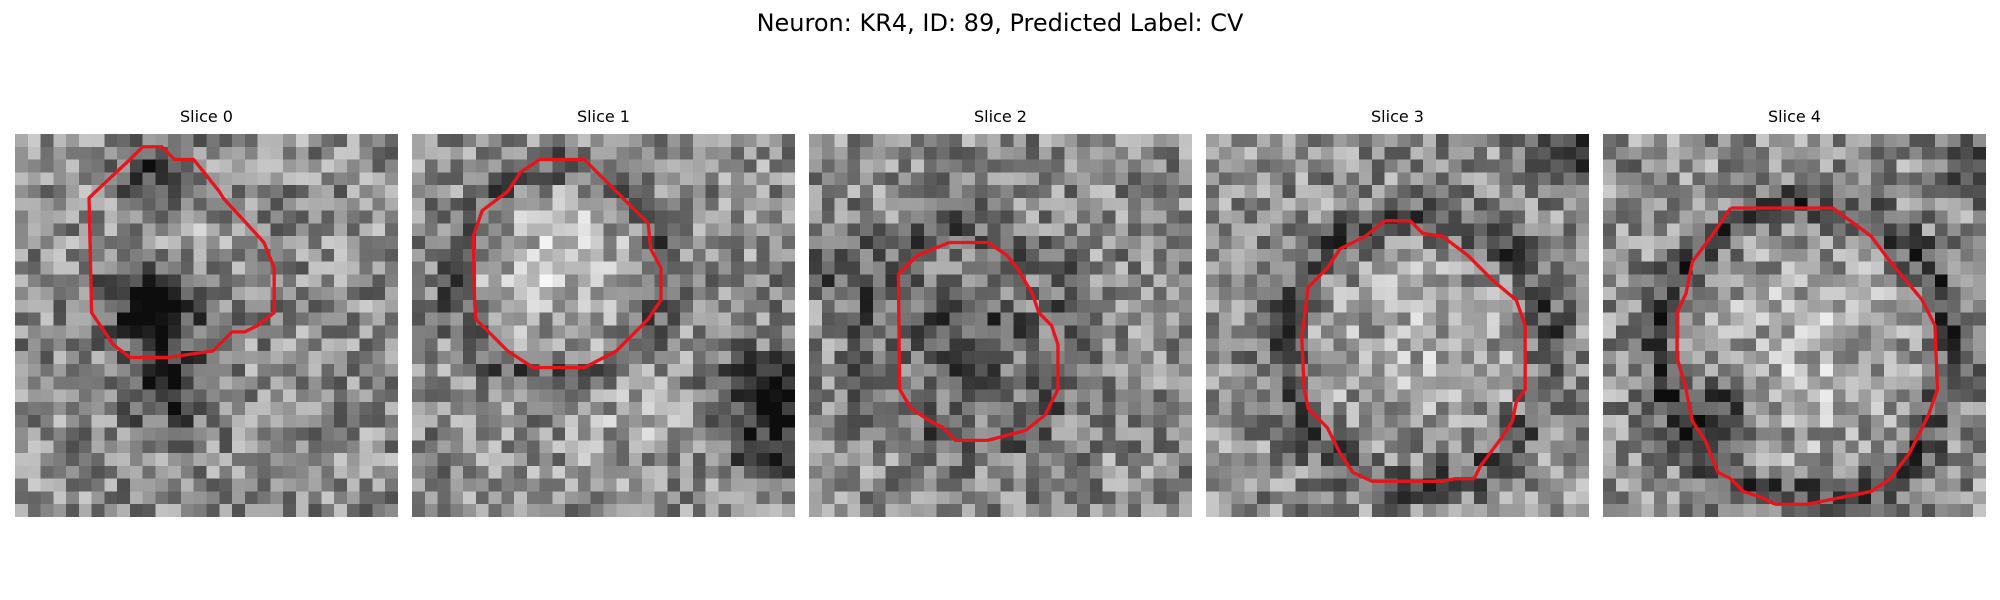  Describe the element at coordinates (603, 116) in the screenshot. I see `slice-title-1: Slice 1` at that location.